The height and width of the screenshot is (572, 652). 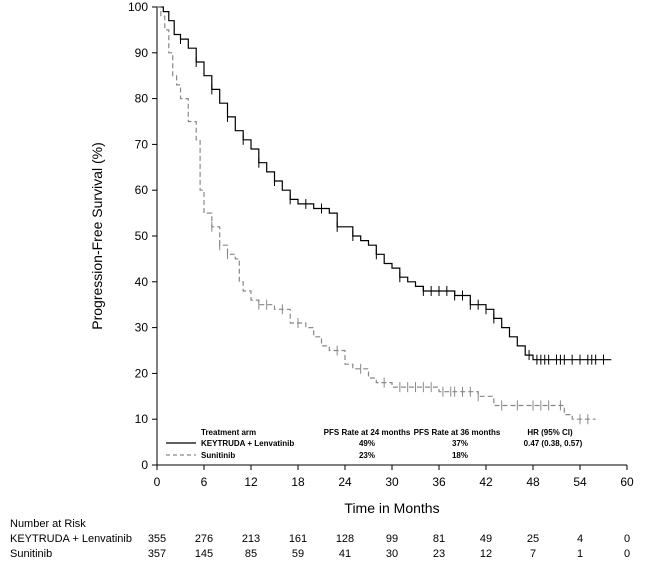 I want to click on x-tick-label: 24, so click(x=345, y=482).